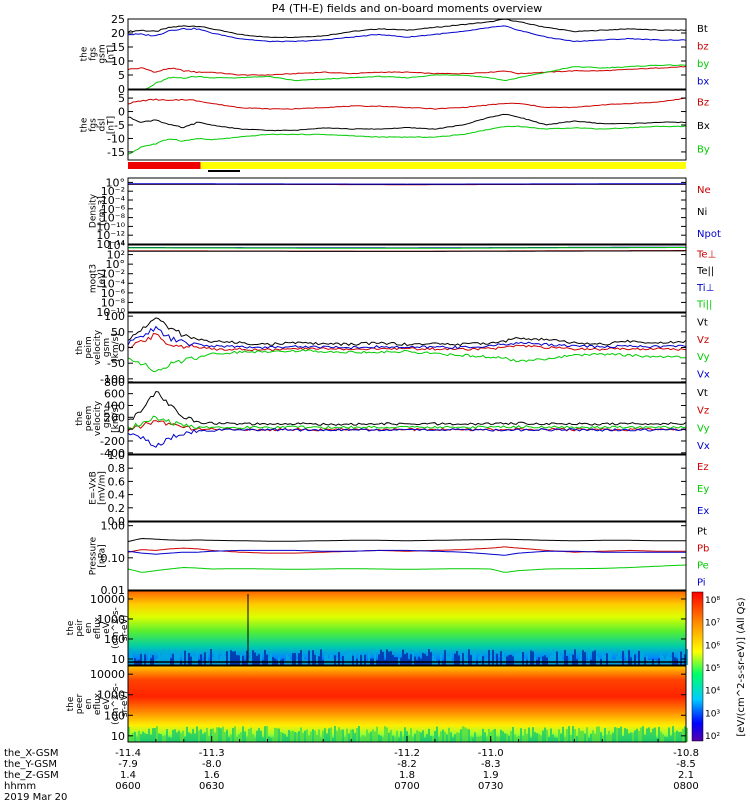 This screenshot has width=750, height=800. I want to click on panel-frame, so click(407, 54).